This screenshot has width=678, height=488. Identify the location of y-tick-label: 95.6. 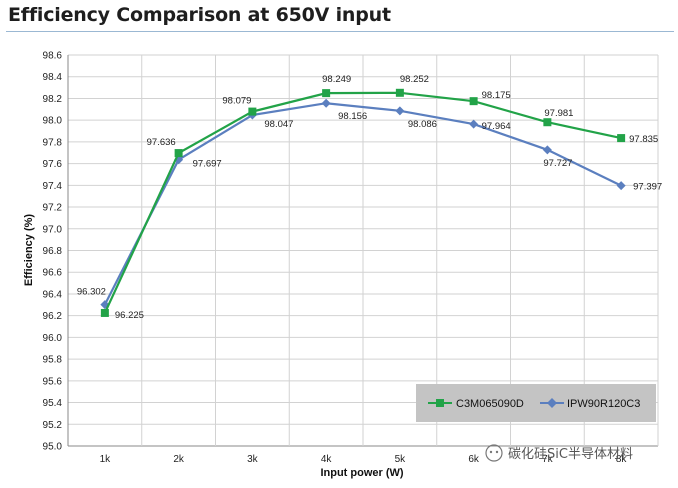
(53, 381).